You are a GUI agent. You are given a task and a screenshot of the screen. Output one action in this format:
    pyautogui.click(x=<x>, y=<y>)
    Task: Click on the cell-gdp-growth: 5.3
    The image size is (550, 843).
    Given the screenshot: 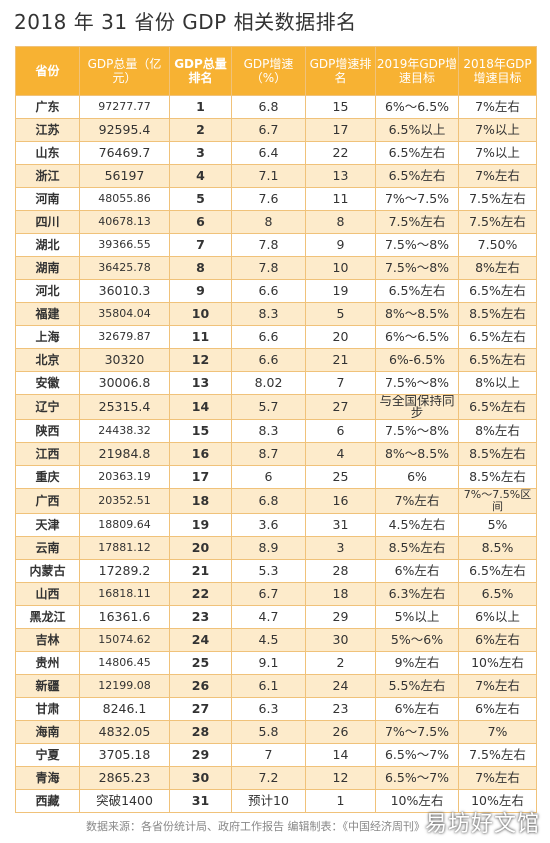 What is the action you would take?
    pyautogui.click(x=268, y=571)
    